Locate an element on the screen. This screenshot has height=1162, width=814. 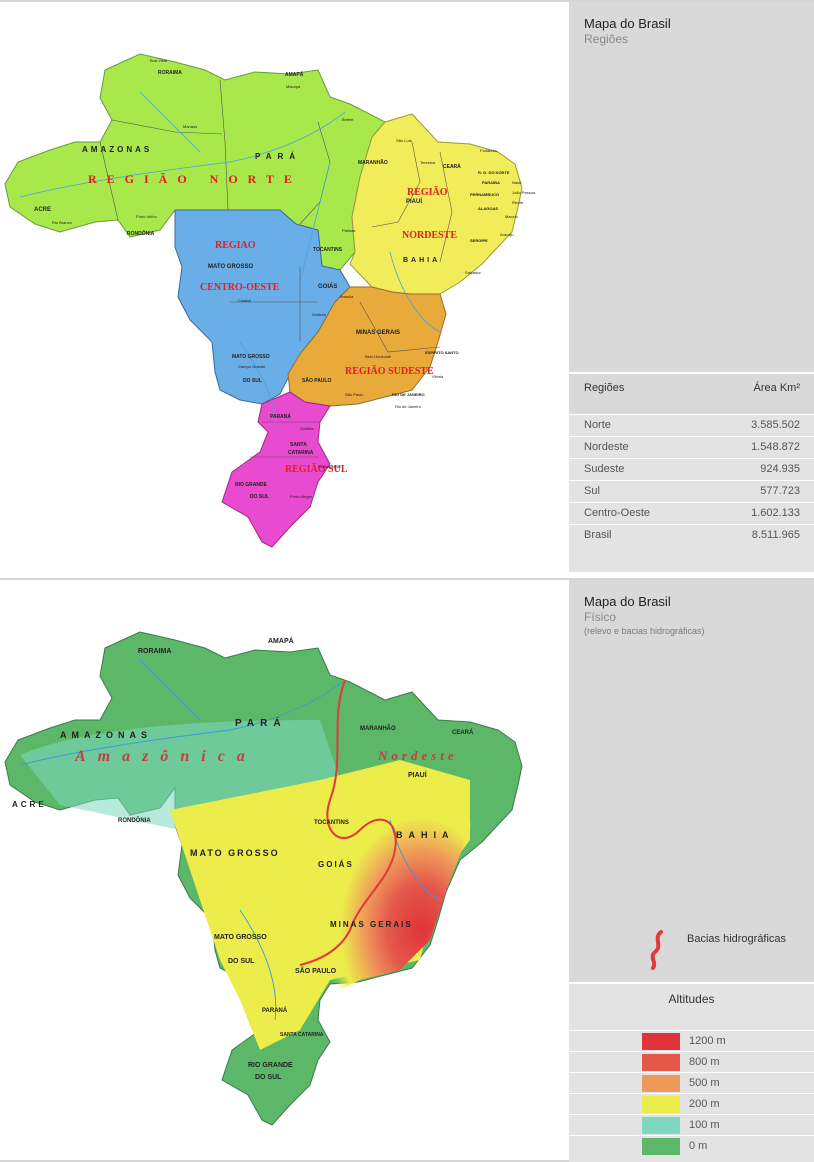
phys-label-piaui: PIAUÍ is located at coordinates (417, 775).